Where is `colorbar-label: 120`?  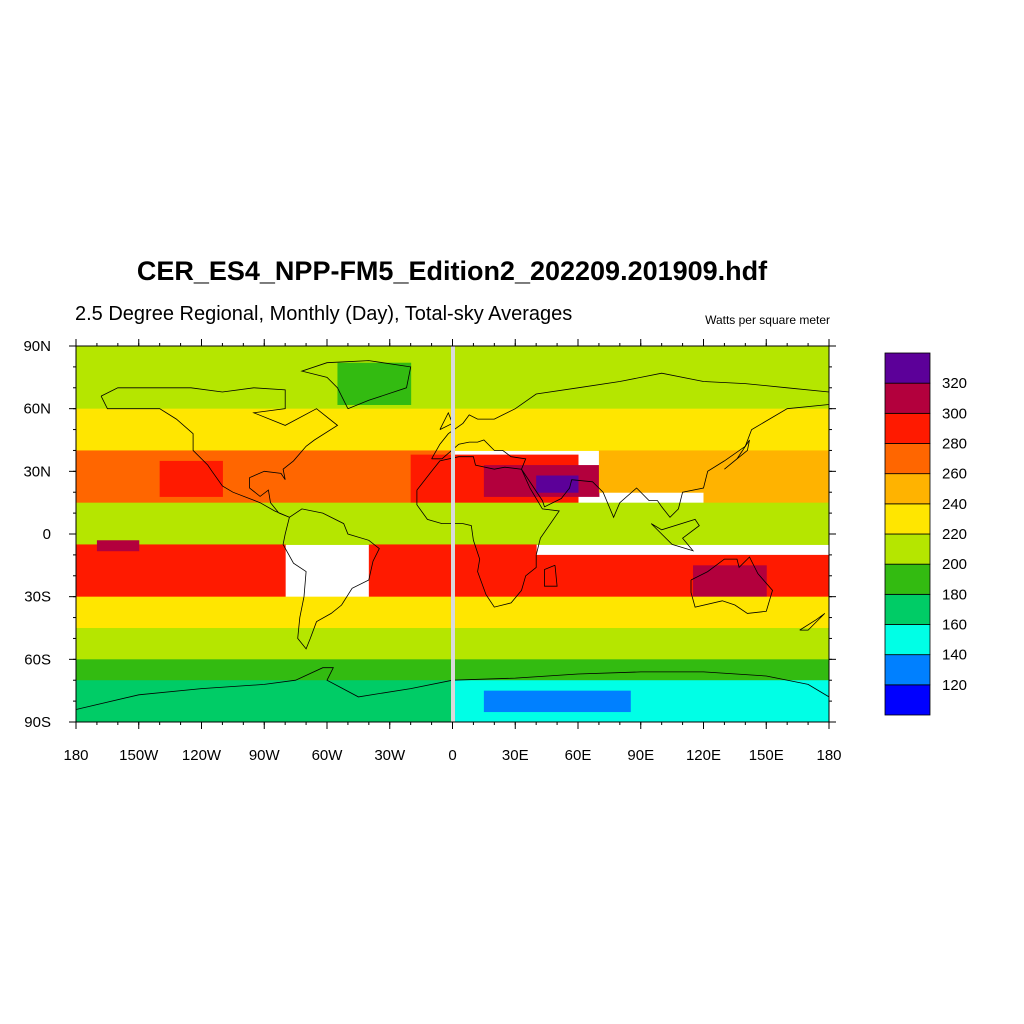 colorbar-label: 120 is located at coordinates (954, 685).